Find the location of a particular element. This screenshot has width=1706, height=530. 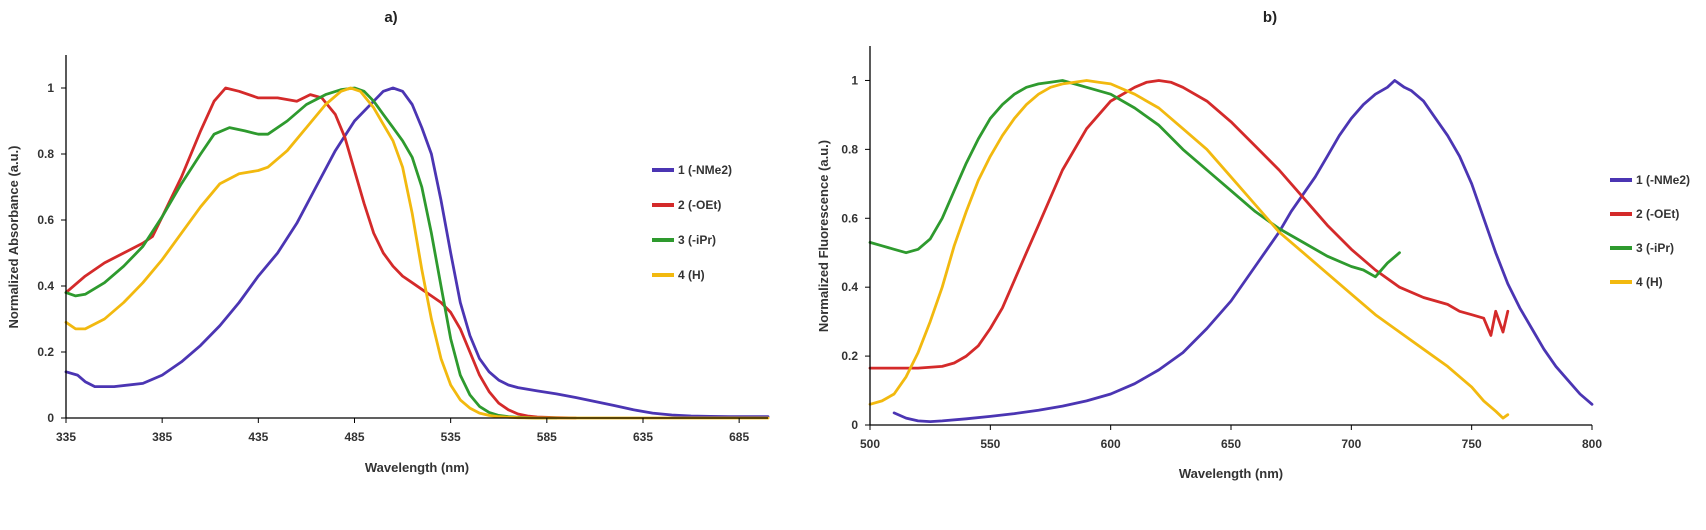

chart-b-y-tick-label: 0.8 is located at coordinates (849, 149).